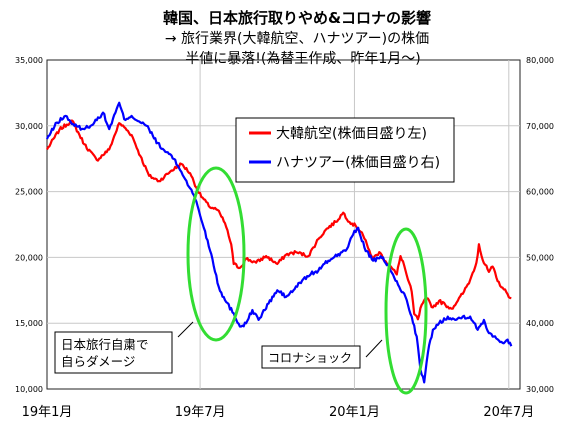 The height and width of the screenshot is (427, 567). I want to click on y-left-tick-label: 15,000, so click(29, 323).